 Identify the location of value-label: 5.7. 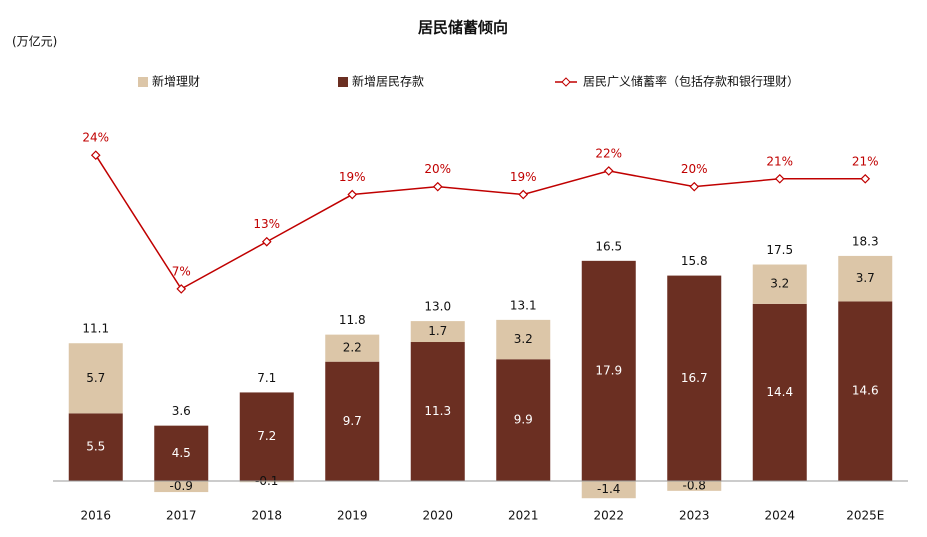
(95, 378).